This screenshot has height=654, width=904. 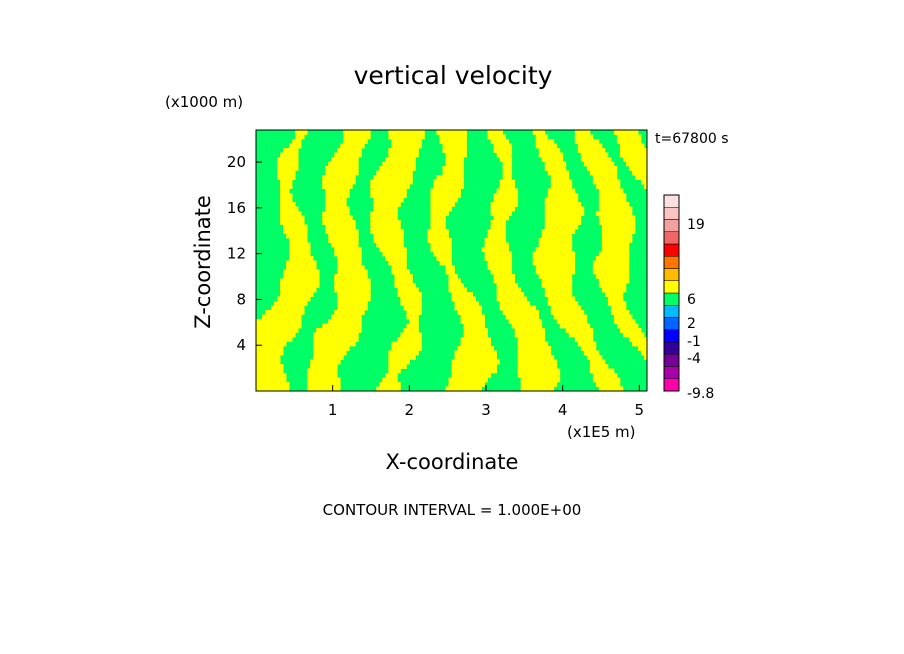 I want to click on colorbar-label: 2, so click(x=691, y=324).